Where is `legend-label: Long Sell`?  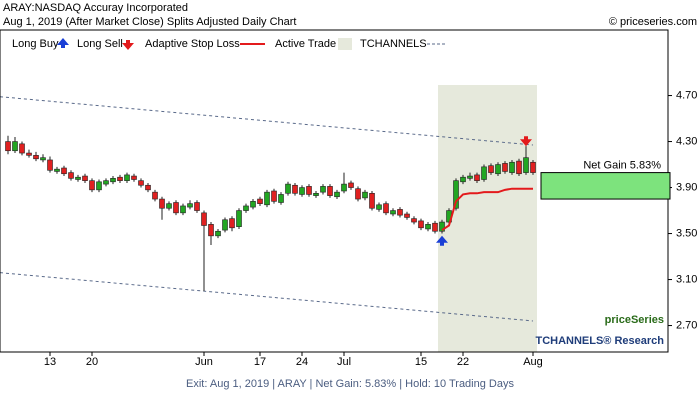
legend-label: Long Sell is located at coordinates (100, 44).